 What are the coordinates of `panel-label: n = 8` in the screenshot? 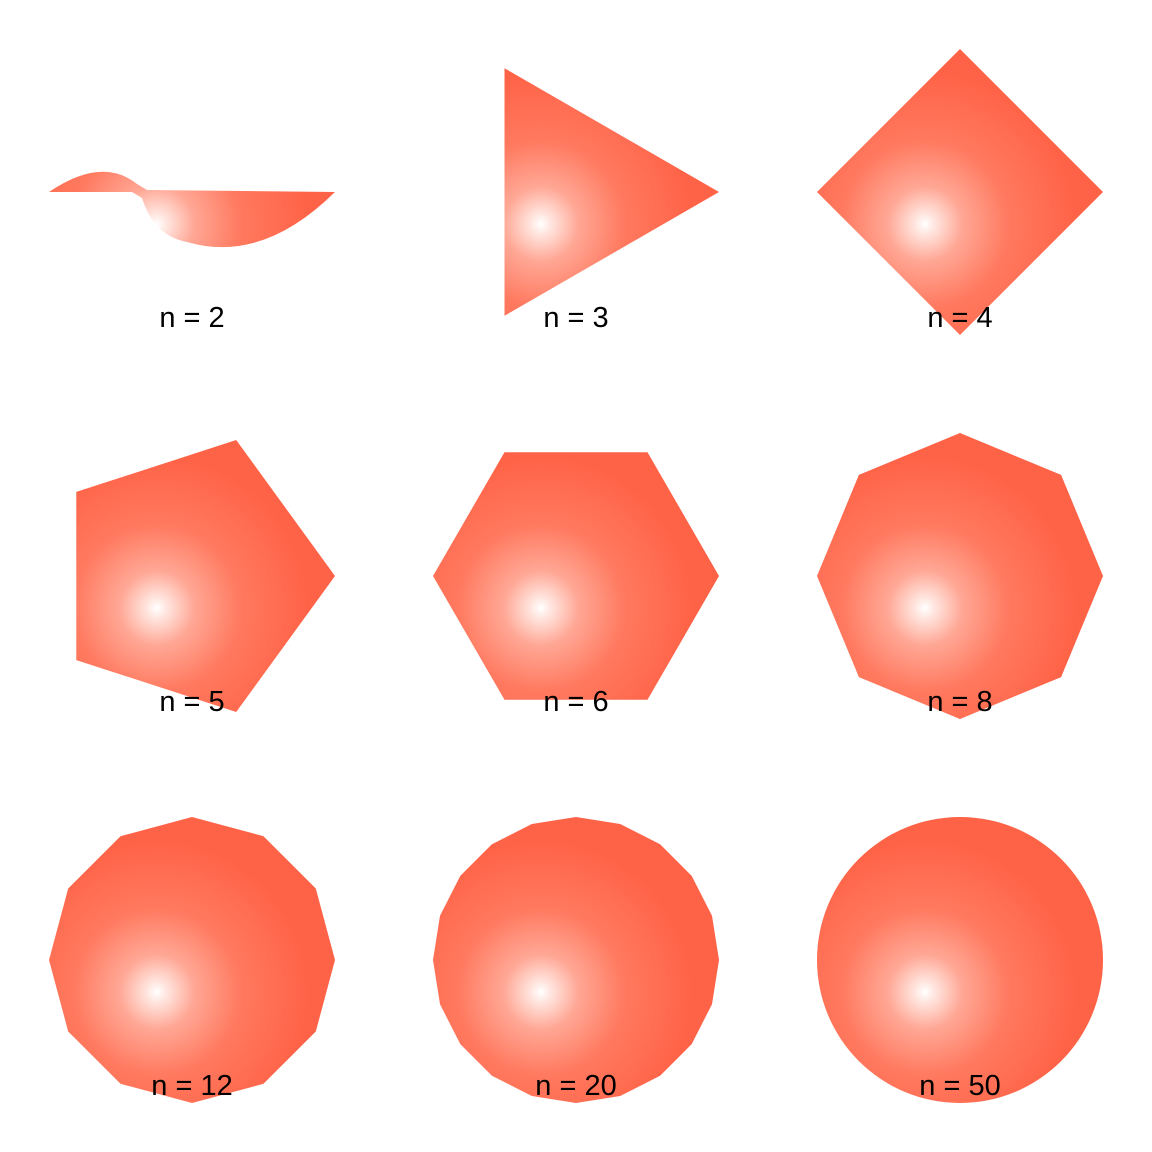 It's located at (959, 702).